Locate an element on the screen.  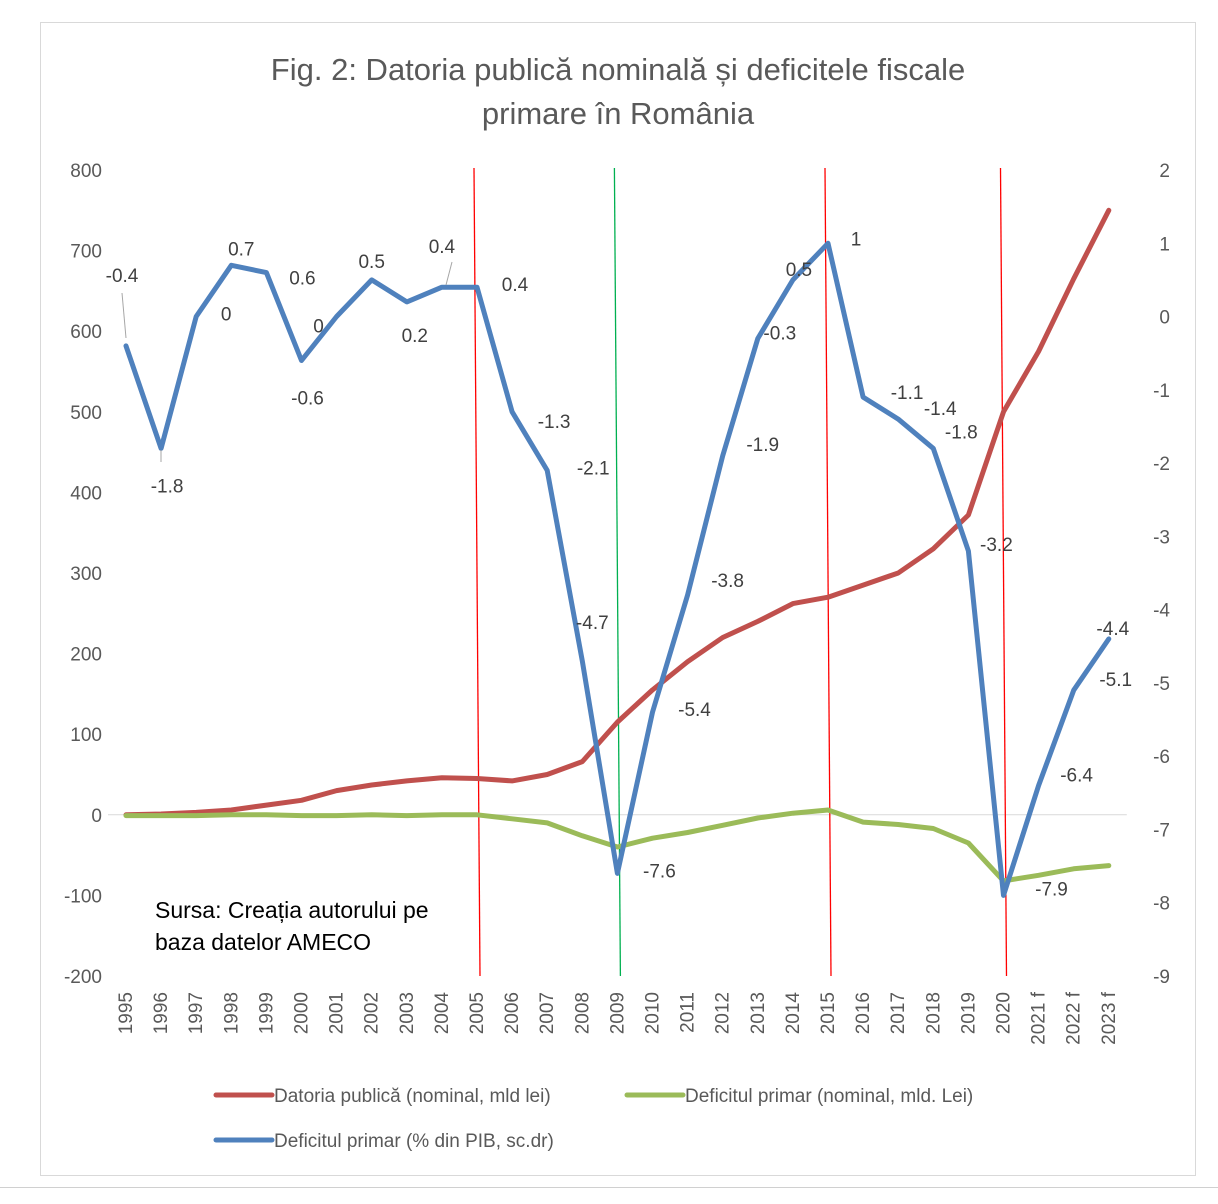
x-tick-label: 1995 is located at coordinates (126, 1013).